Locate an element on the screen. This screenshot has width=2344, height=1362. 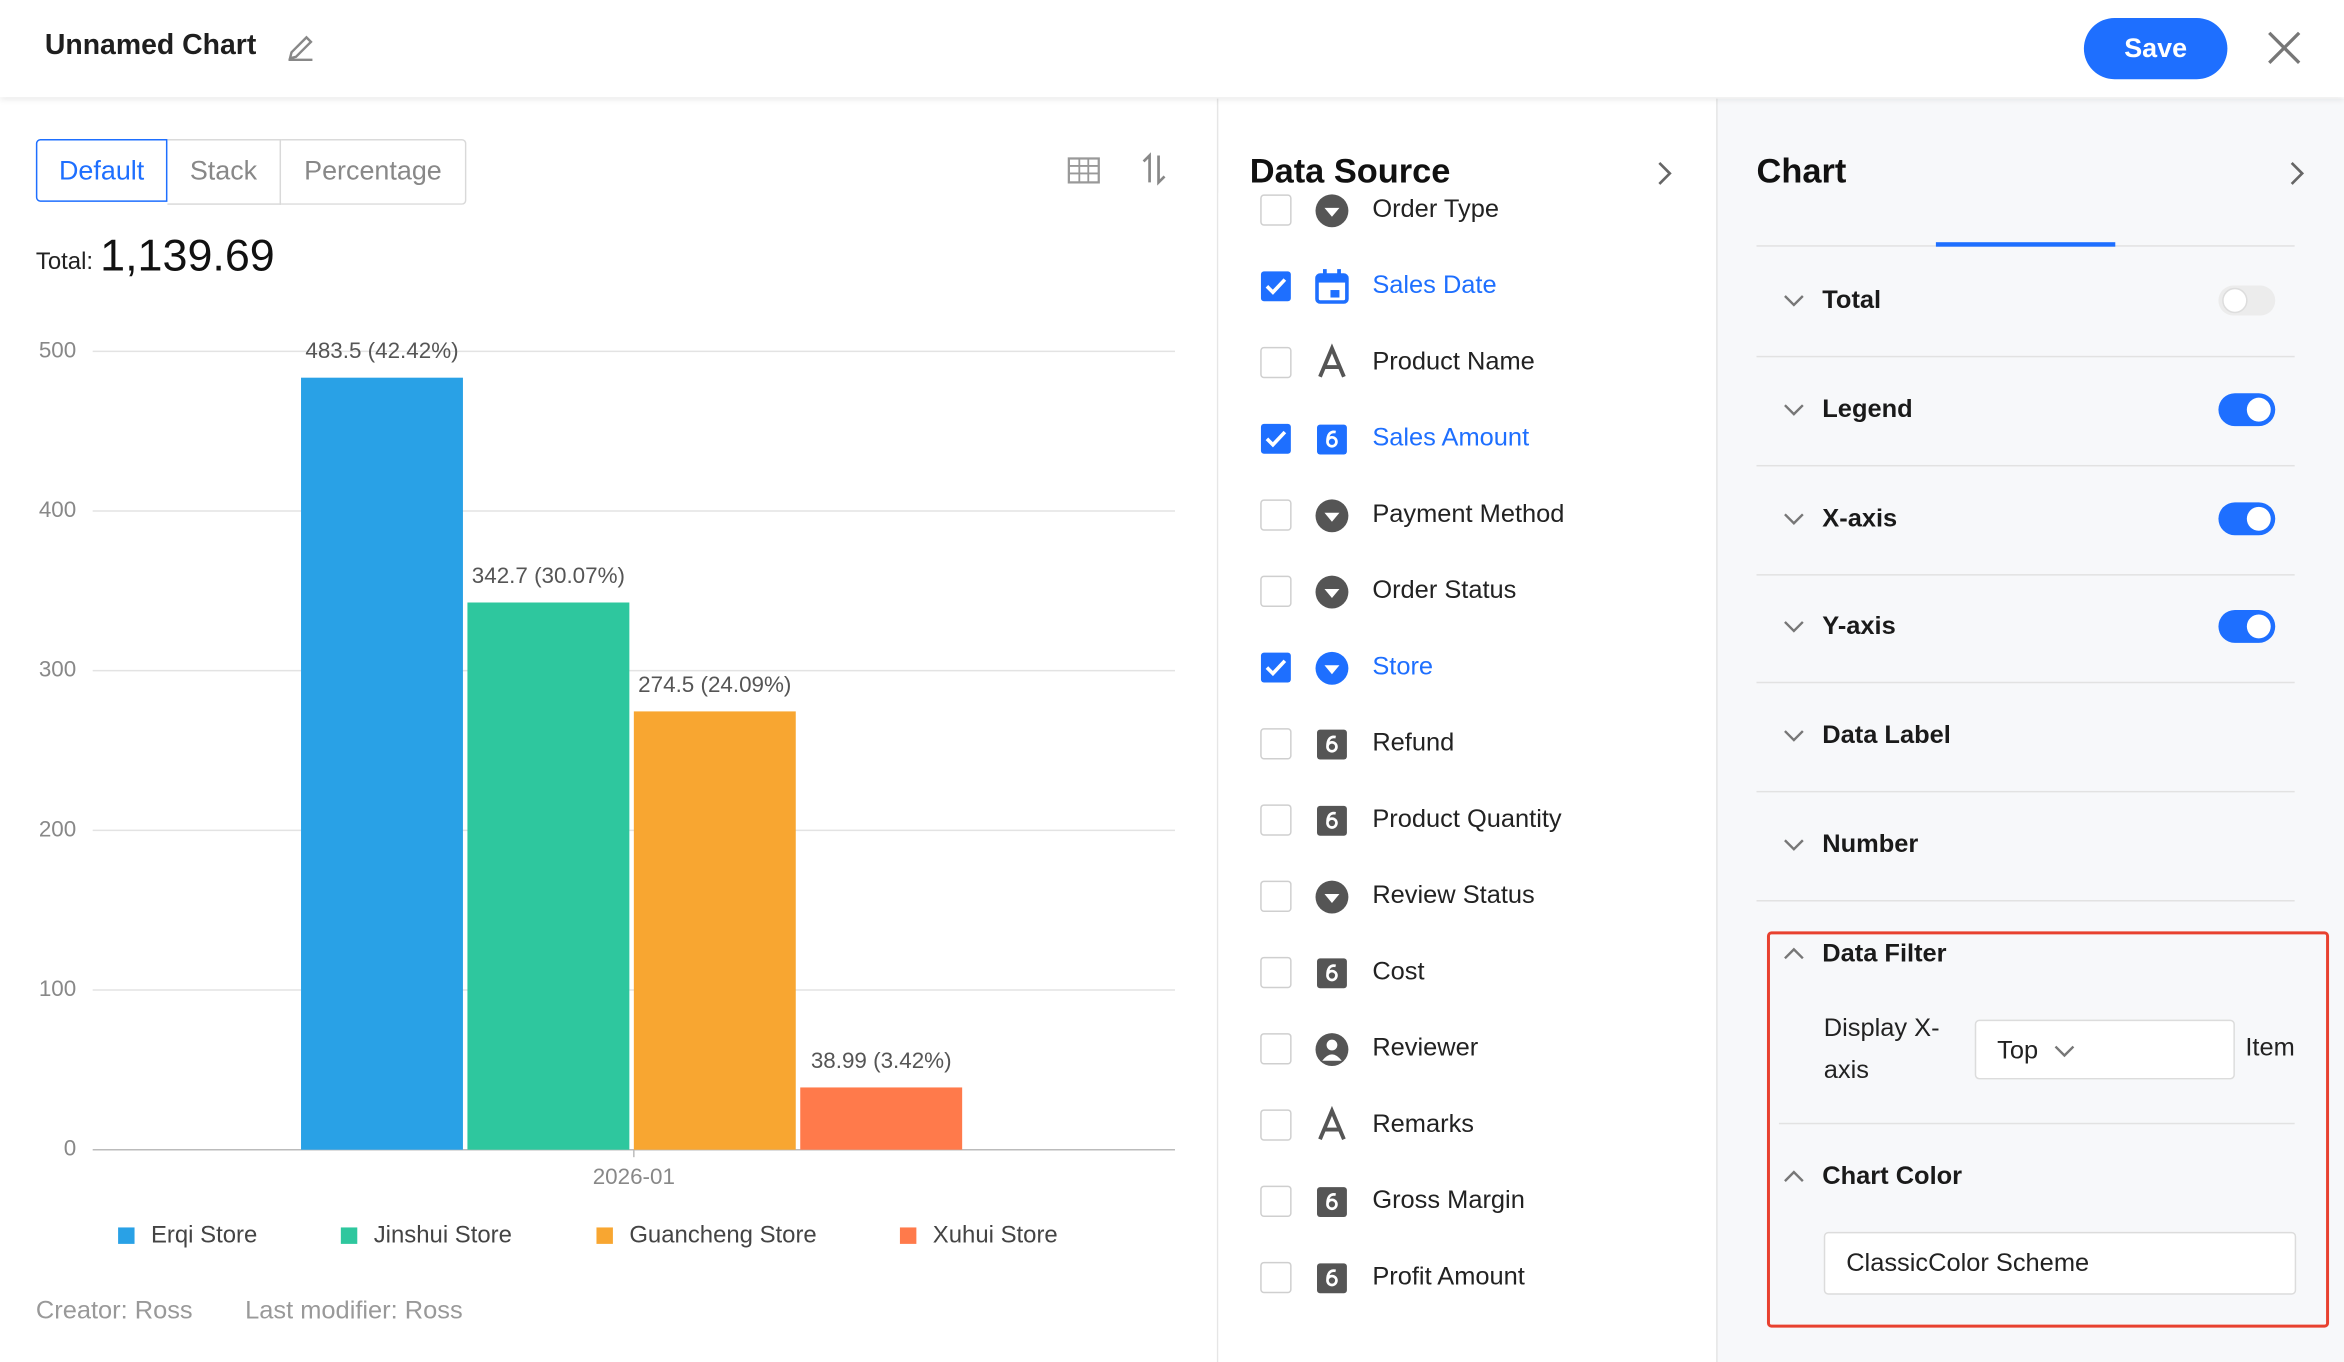
data-filter-label: Display X-axis is located at coordinates (1881, 1048).